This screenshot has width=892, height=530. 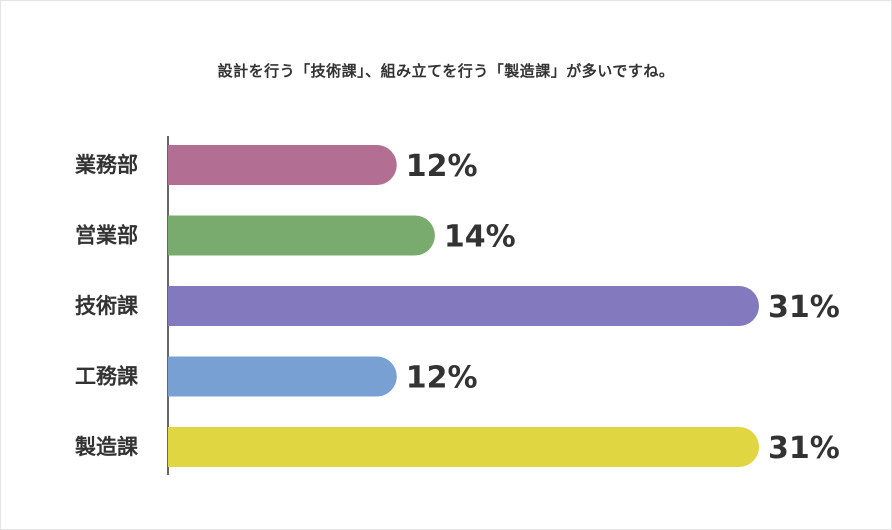 I want to click on category-label: 営業部, so click(x=106, y=236).